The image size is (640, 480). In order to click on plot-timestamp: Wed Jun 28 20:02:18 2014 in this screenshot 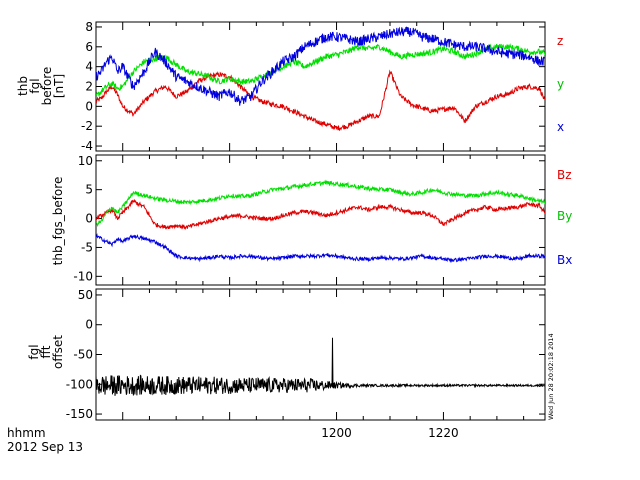, I will do `click(551, 376)`.